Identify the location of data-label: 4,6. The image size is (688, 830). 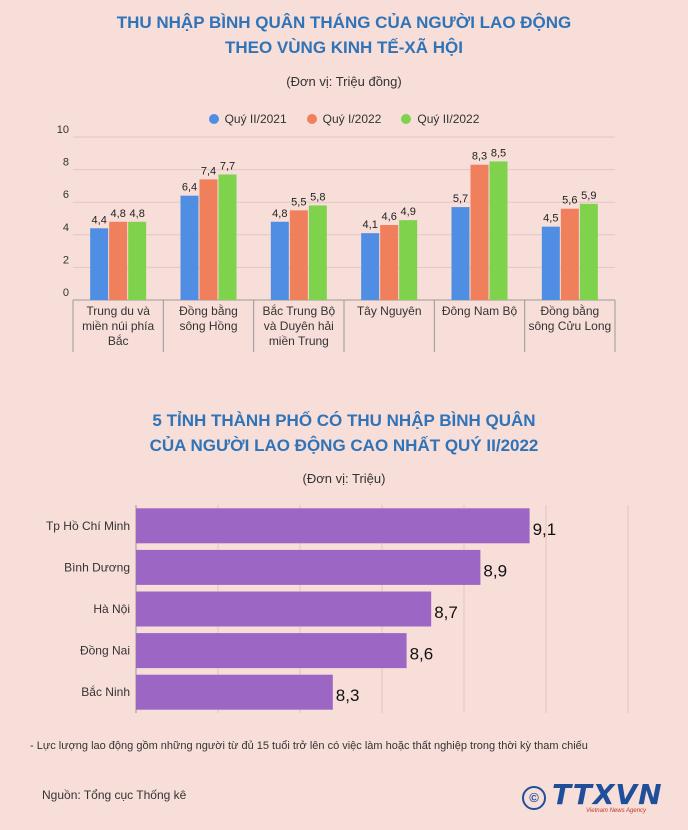
(389, 217).